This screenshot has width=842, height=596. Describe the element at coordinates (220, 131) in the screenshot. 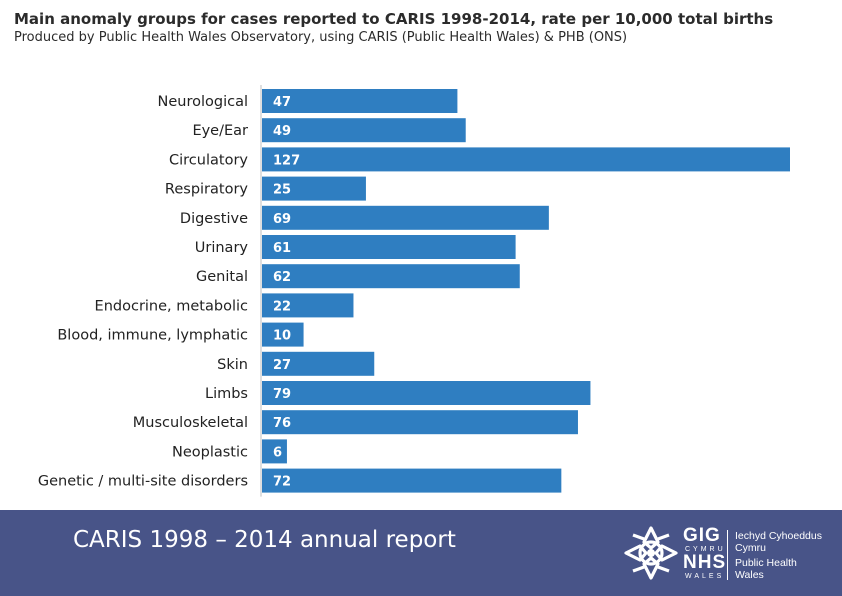

I see `category-label: Eye/Ear` at that location.